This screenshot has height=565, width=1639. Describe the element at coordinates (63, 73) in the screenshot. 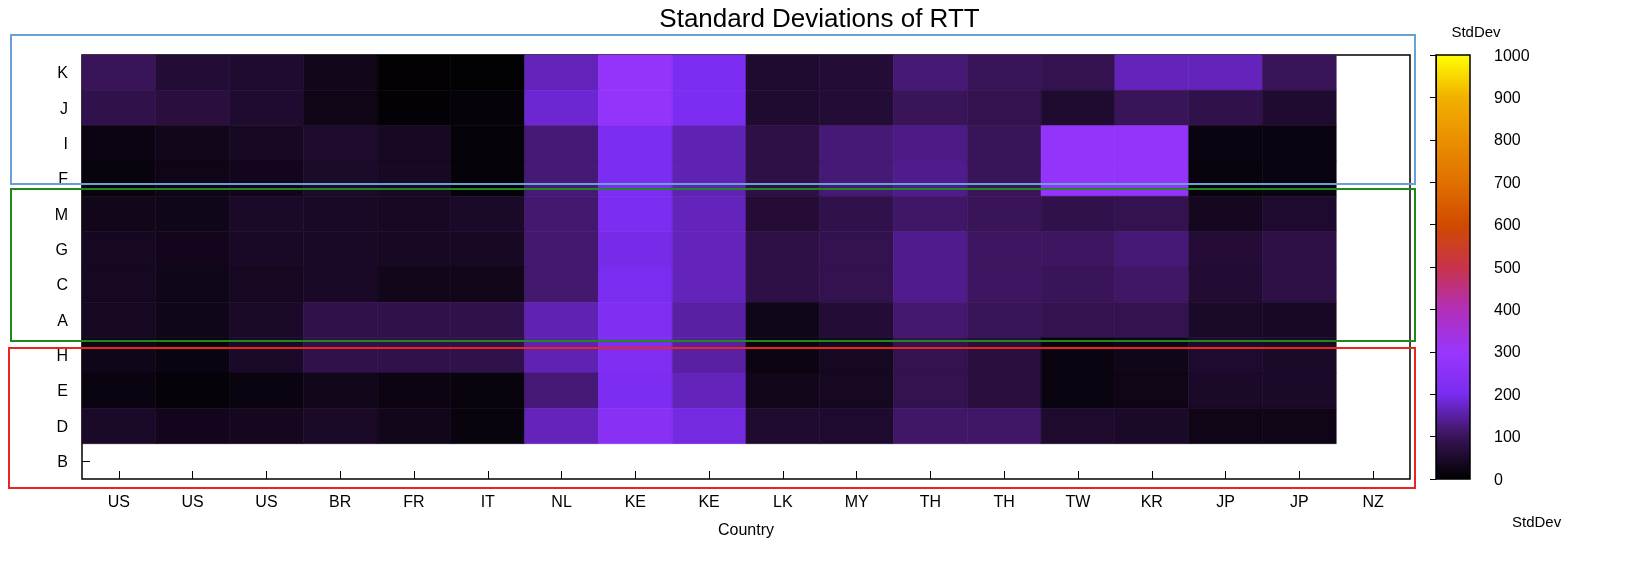

I see `y-tick-label: K` at that location.